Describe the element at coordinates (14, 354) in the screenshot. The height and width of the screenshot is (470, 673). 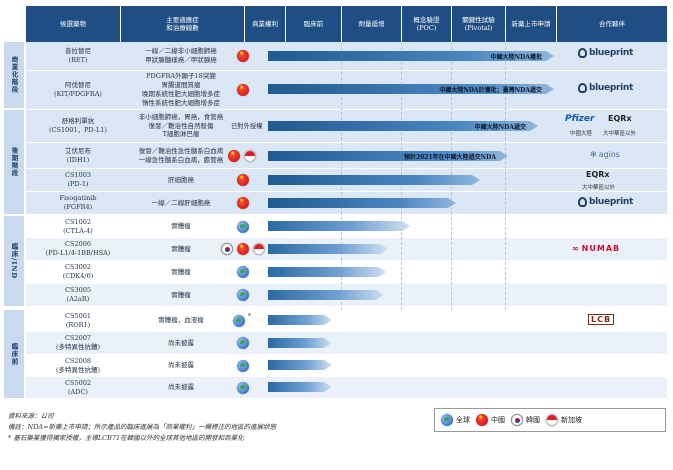
I see `group-early: 臨床前` at that location.